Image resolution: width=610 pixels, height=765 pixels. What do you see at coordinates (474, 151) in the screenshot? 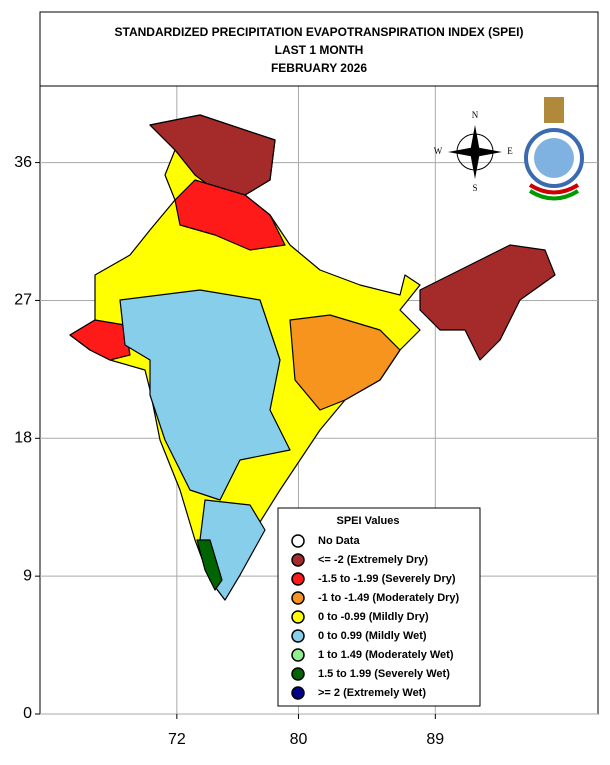
I see `compass: N E S W` at bounding box center [474, 151].